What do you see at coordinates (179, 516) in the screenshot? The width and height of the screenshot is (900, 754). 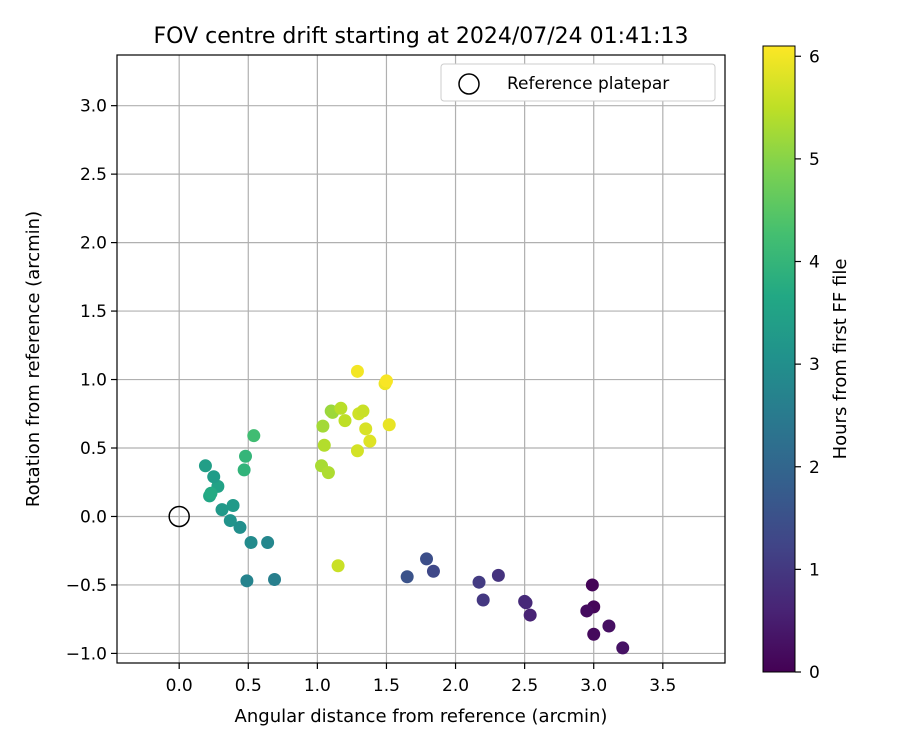 I see `reference-marker` at bounding box center [179, 516].